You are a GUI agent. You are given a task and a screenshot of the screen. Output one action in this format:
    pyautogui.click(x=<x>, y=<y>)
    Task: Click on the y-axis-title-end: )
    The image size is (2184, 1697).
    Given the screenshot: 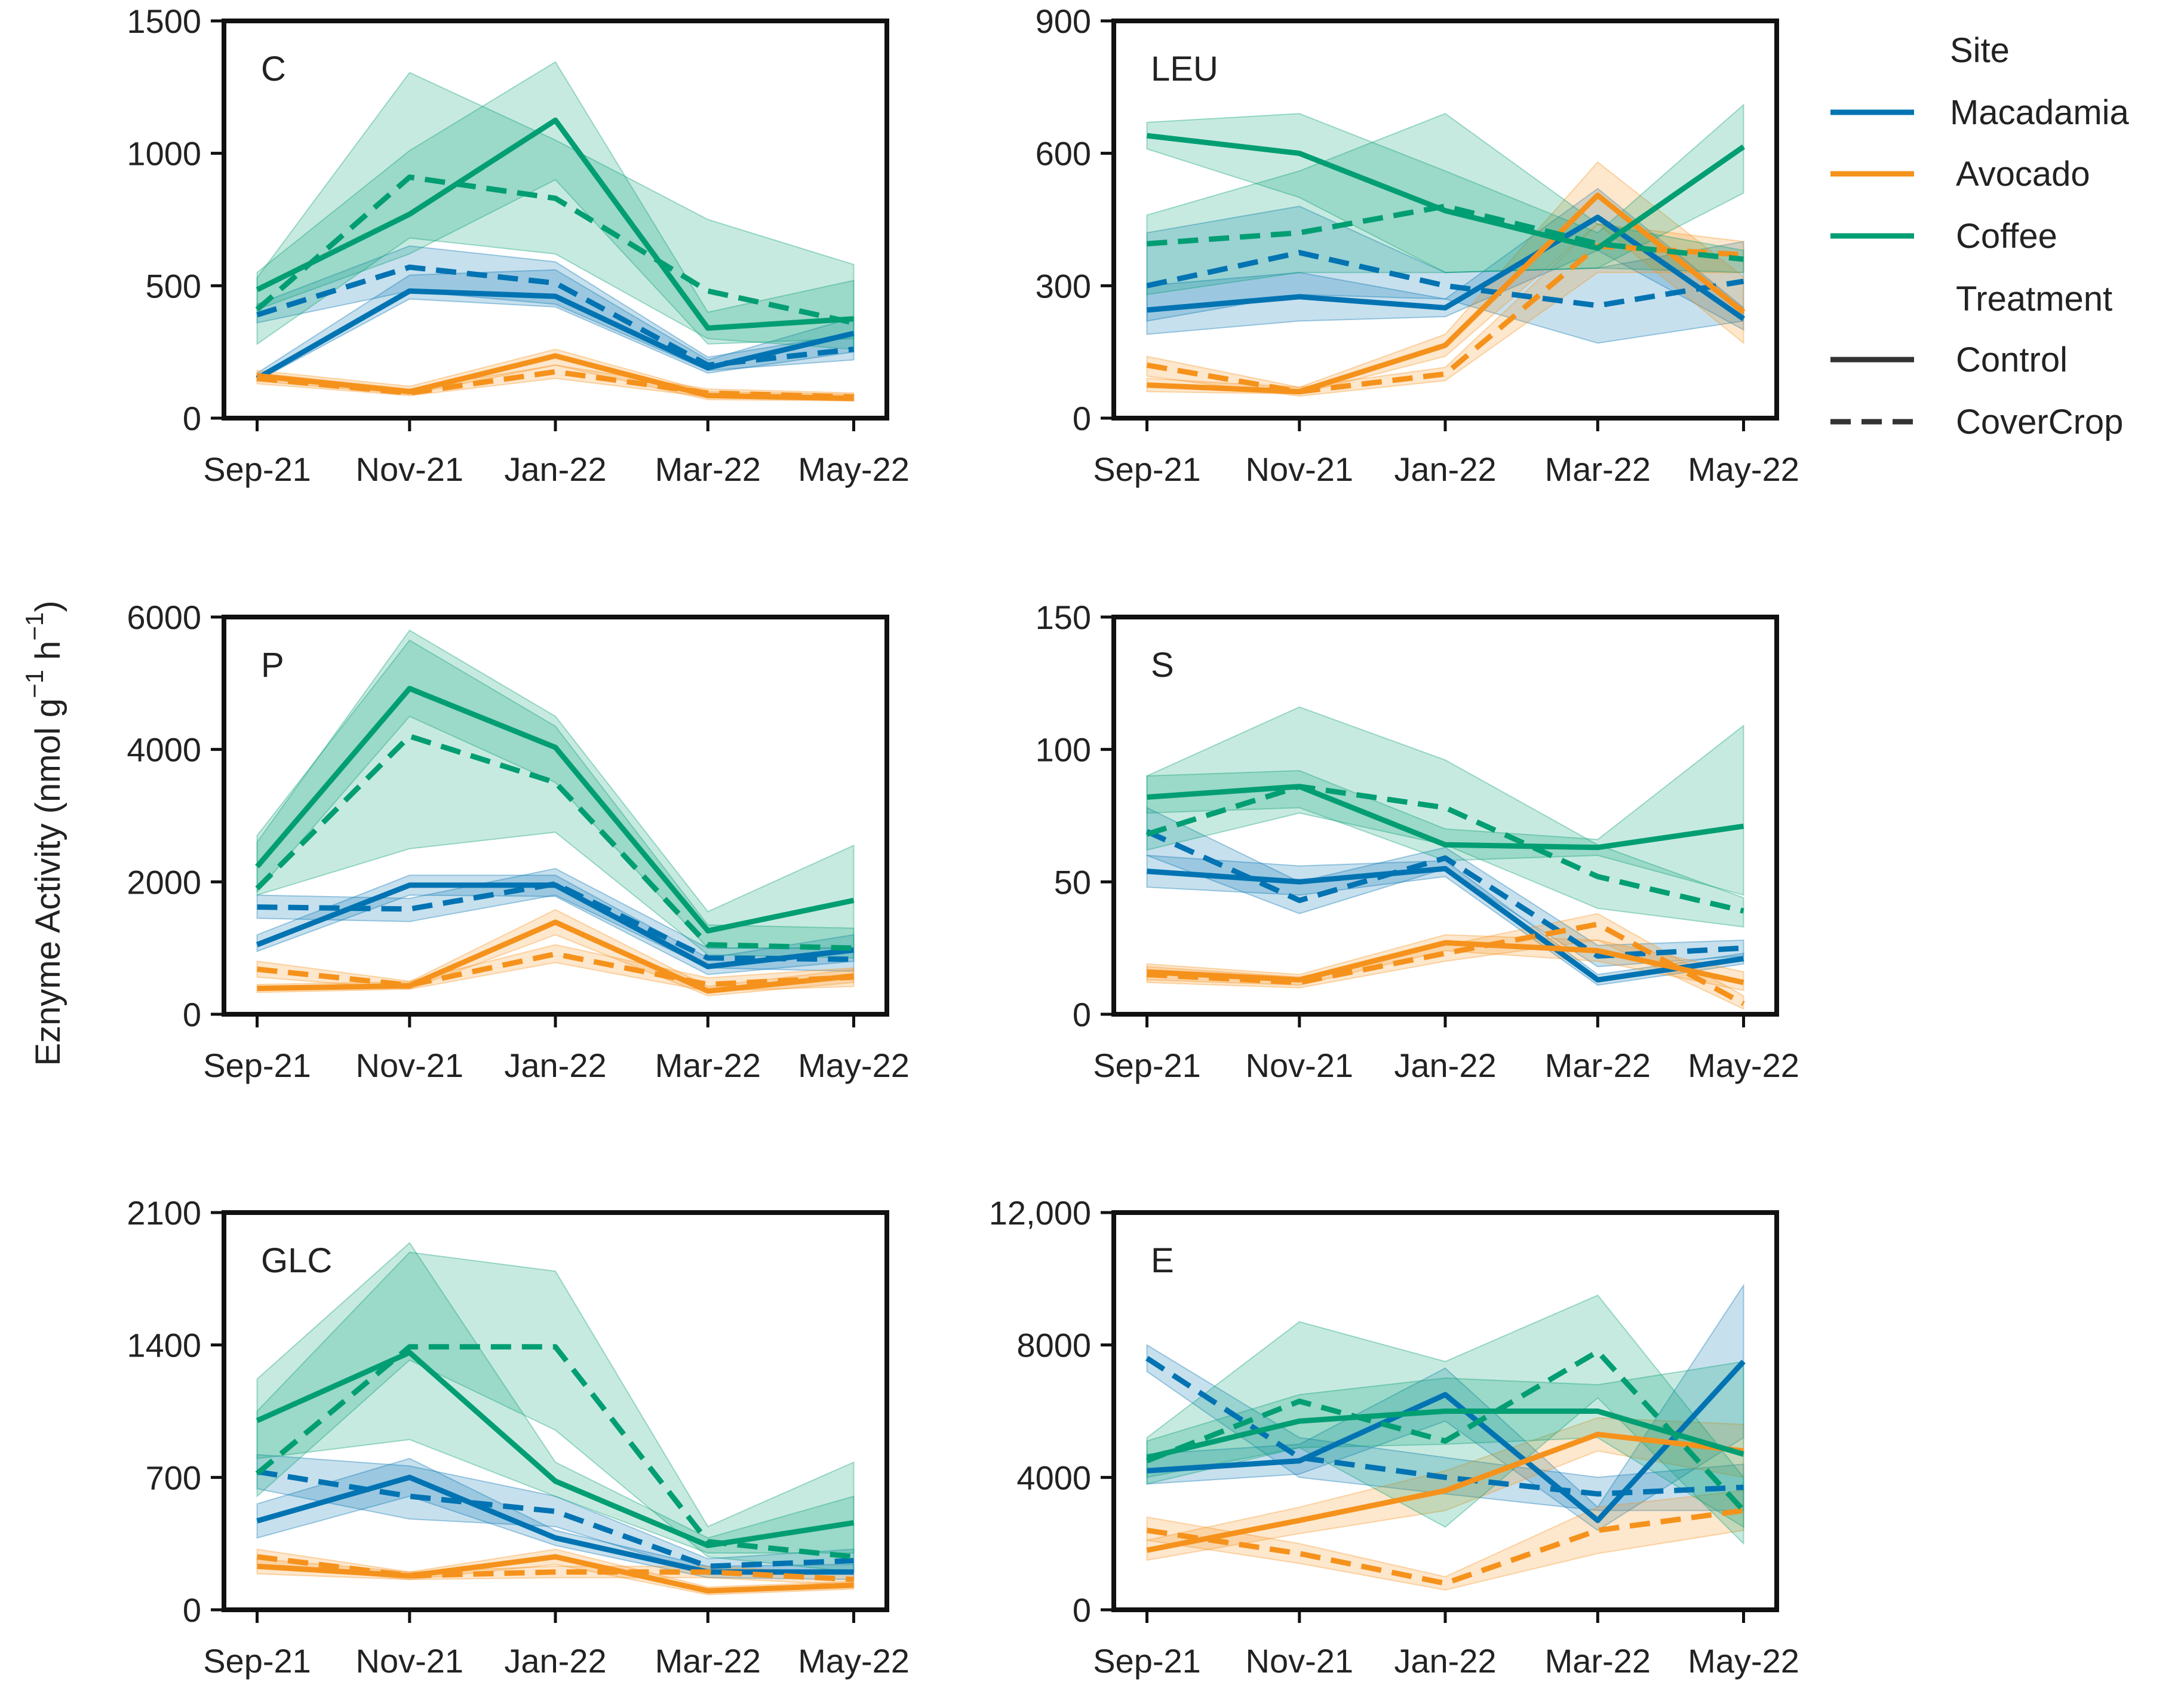 What is the action you would take?
    pyautogui.click(x=48, y=606)
    